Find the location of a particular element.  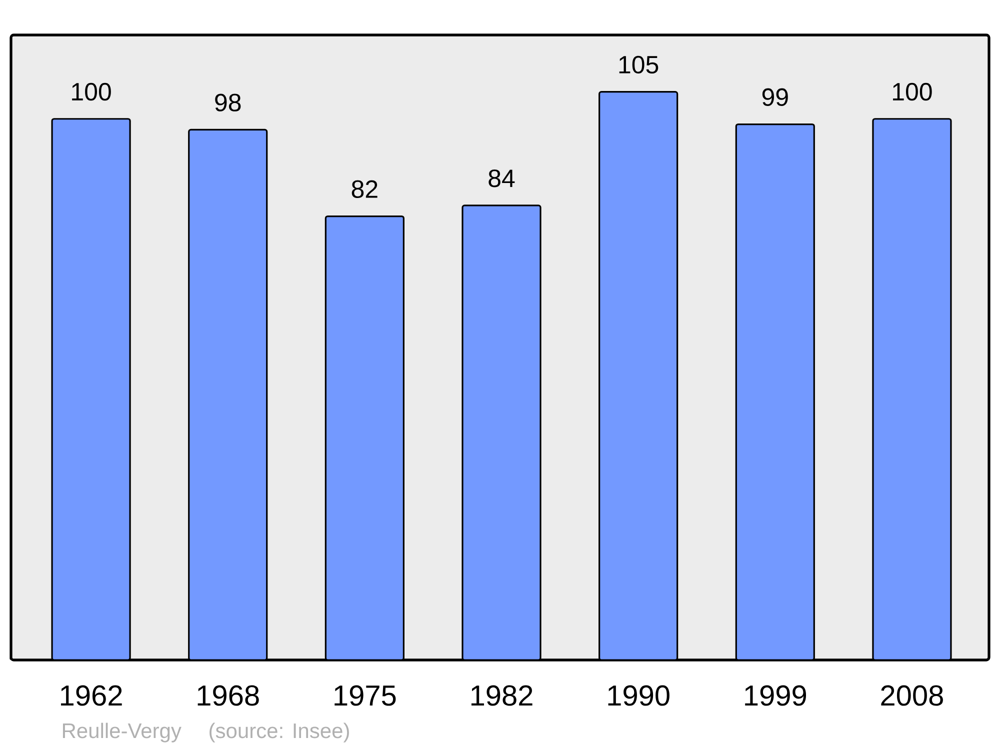

data-label: 99 is located at coordinates (775, 97).